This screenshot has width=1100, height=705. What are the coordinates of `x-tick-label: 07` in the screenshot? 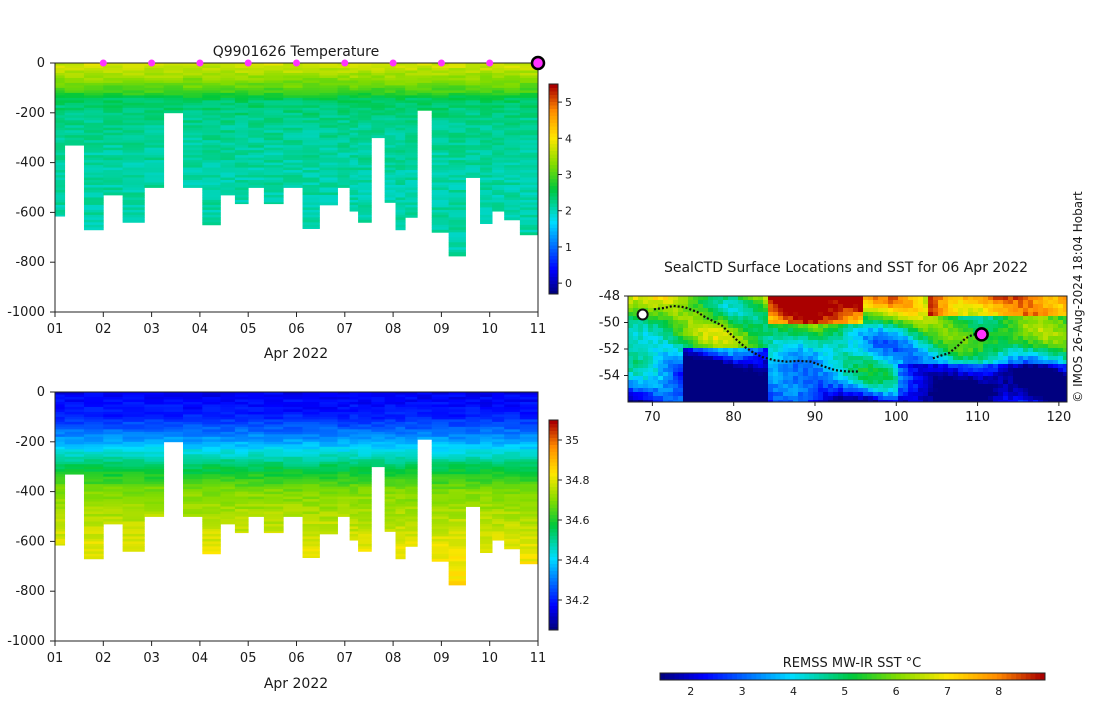 It's located at (345, 329).